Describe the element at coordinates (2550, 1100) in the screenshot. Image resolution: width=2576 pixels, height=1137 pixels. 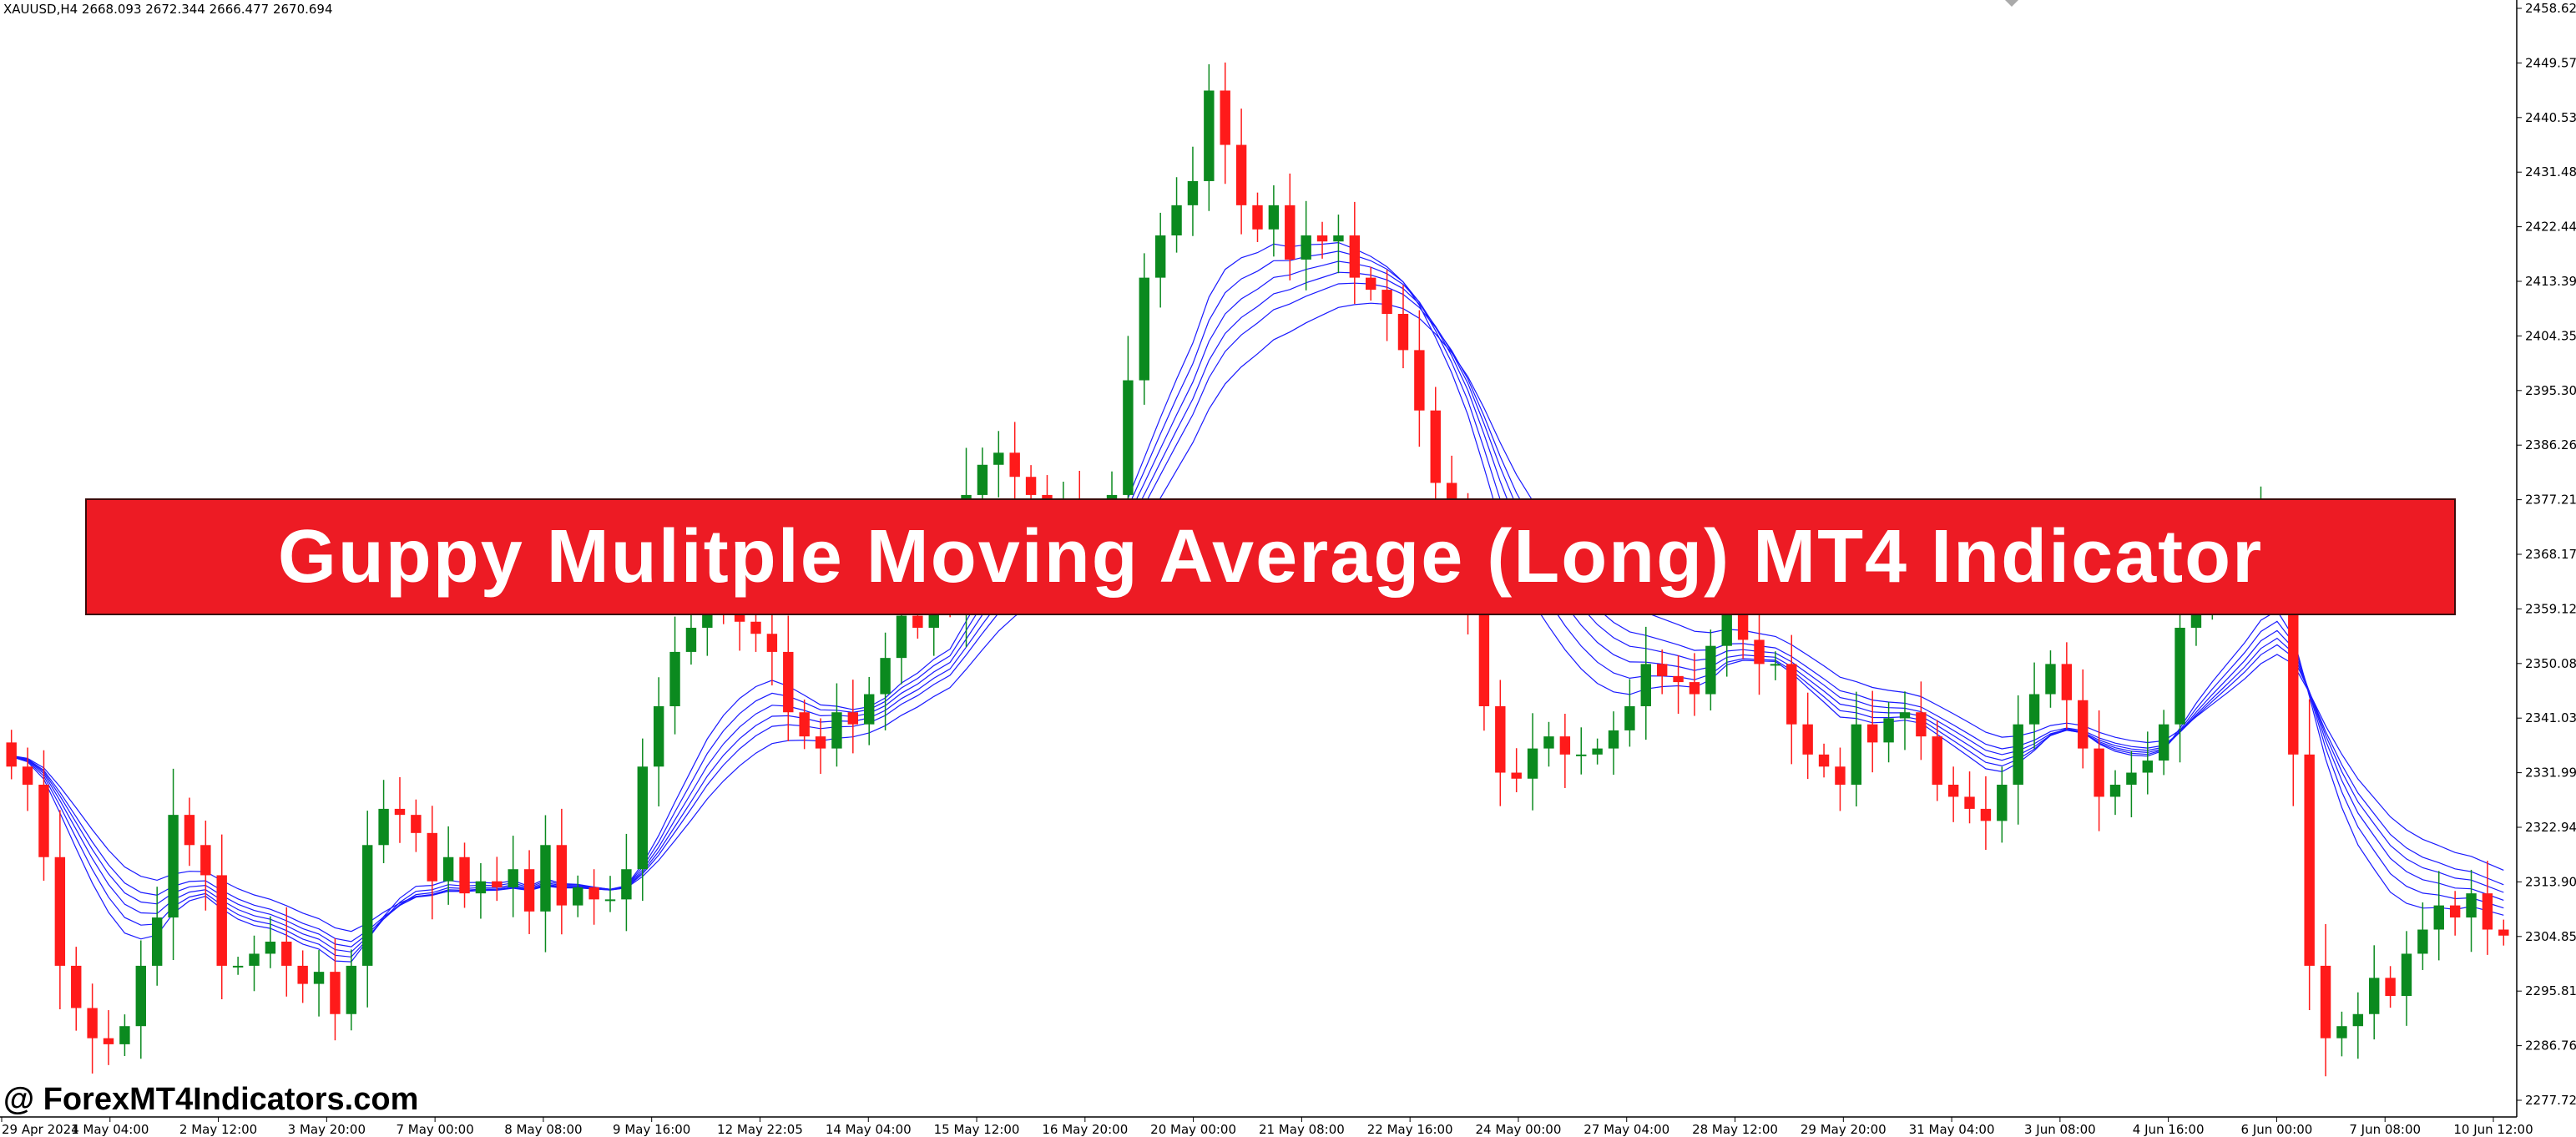
I see `price-tick-label: 2277.720` at that location.